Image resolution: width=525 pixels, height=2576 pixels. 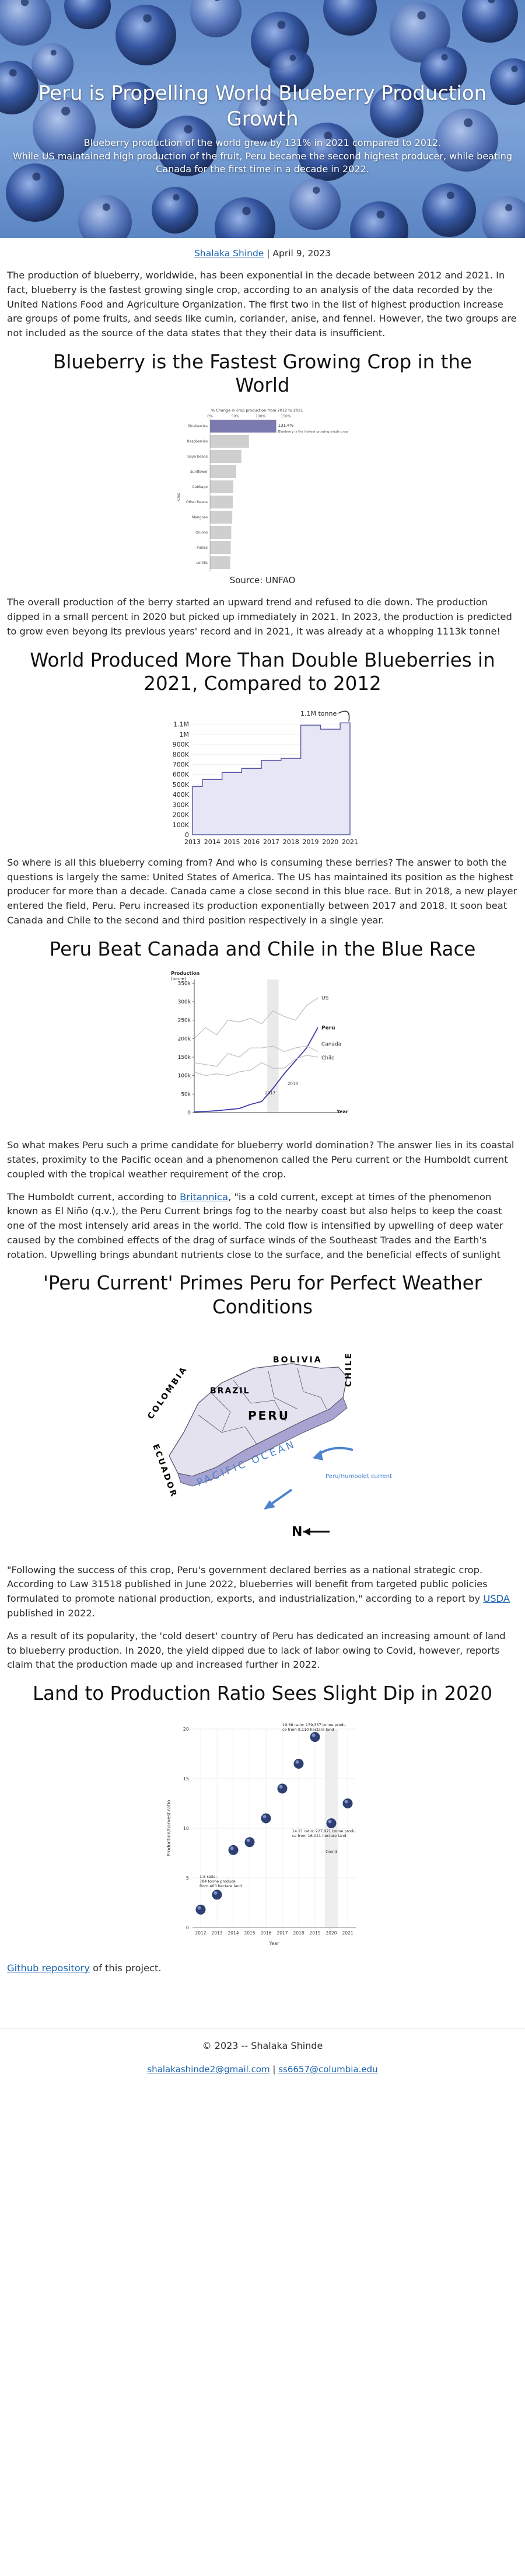 What do you see at coordinates (311, 842) in the screenshot?
I see `chart2-x-tick: 2019` at bounding box center [311, 842].